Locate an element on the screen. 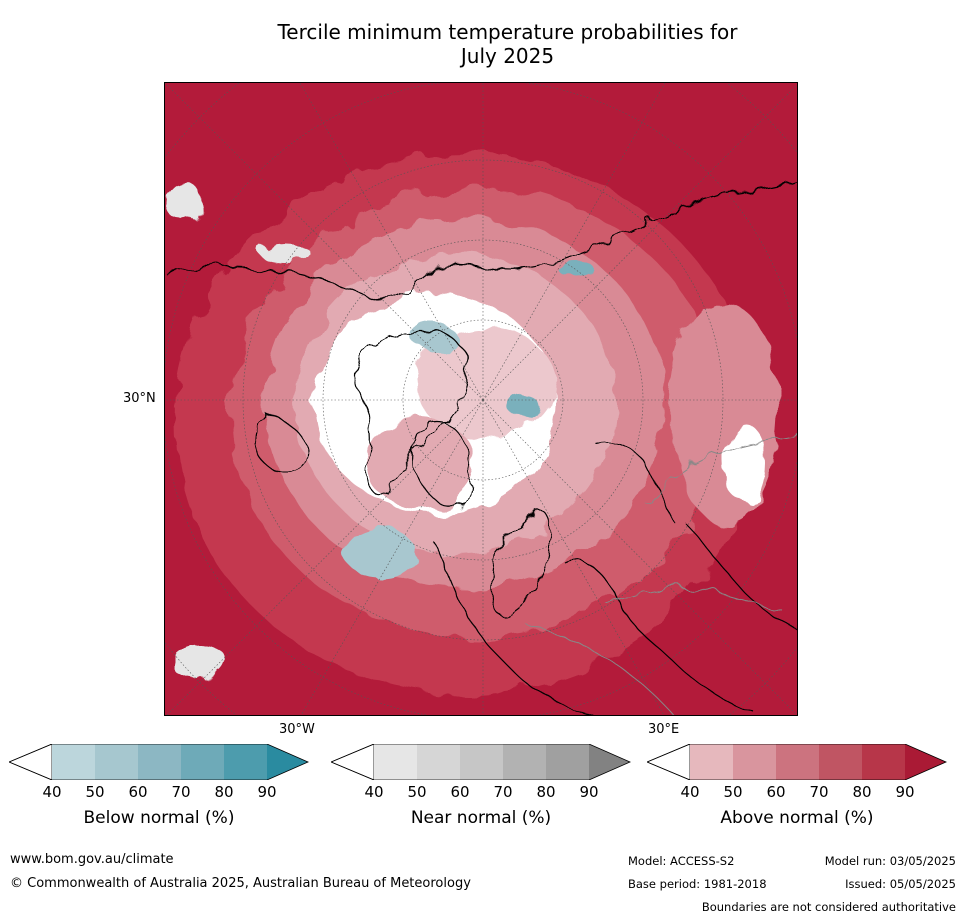 This screenshot has height=919, width=965. below-normal-patch-arctic is located at coordinates (435, 338).